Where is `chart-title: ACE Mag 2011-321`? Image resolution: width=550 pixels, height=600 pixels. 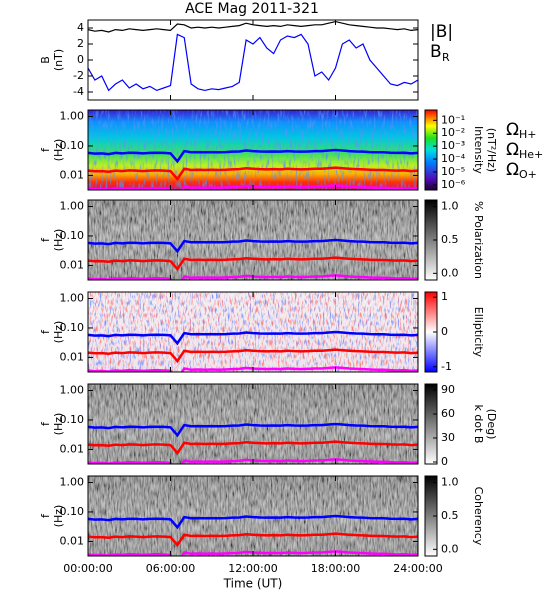 chart-title: ACE Mag 2011-321 is located at coordinates (252, 9).